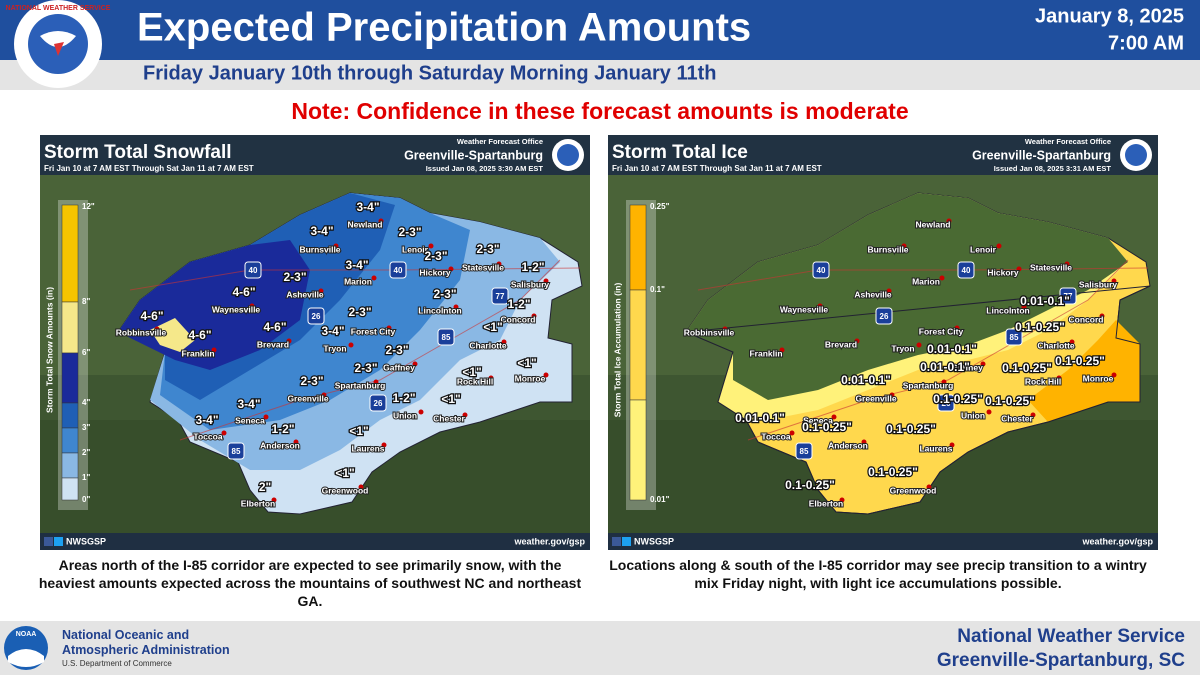 This screenshot has height=675, width=1200. I want to click on social: NWSGSP, so click(86, 541).